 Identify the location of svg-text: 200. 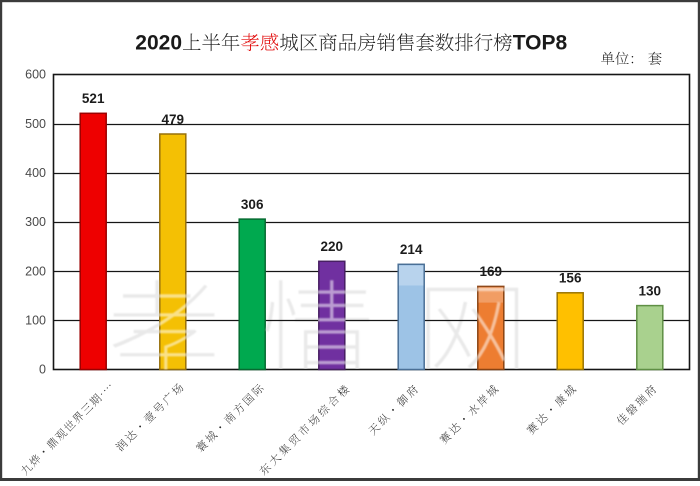
(35, 271).